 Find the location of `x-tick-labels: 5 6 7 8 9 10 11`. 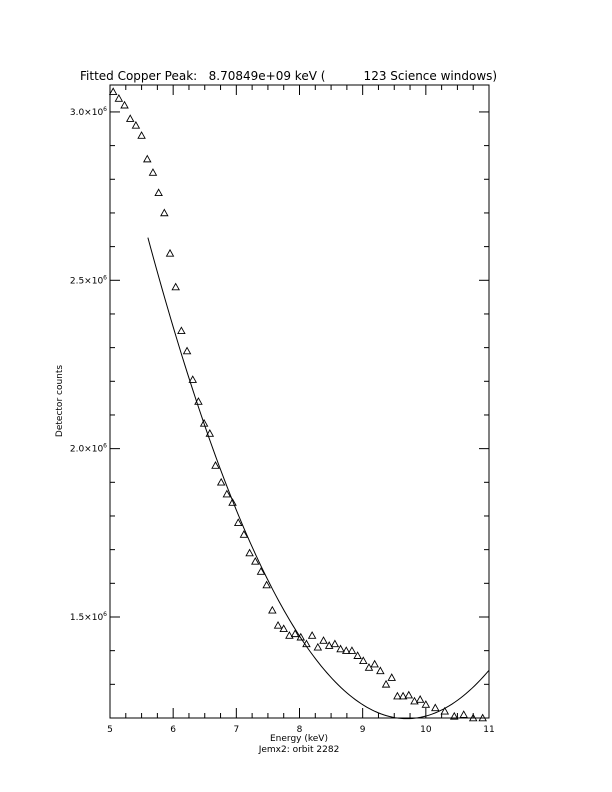

x-tick-labels: 5 6 7 8 9 10 11 is located at coordinates (301, 730).